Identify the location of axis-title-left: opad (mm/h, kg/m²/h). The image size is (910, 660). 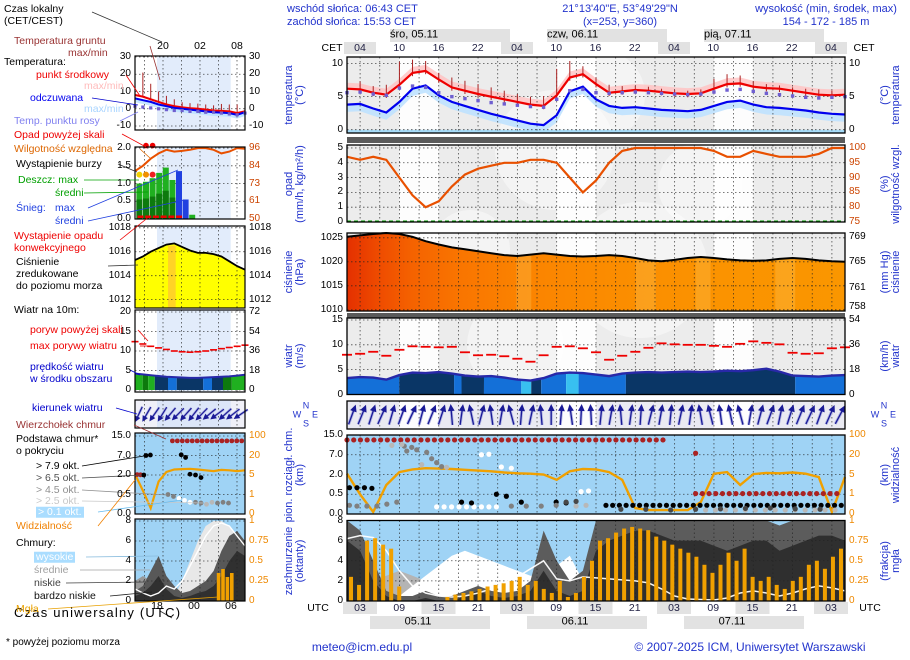
(294, 183).